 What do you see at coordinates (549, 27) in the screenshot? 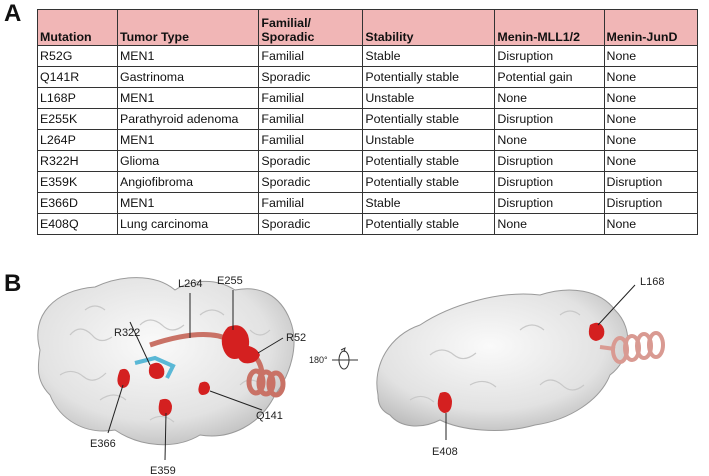
I see `header-menin-mll: Menin-MLL1/2` at bounding box center [549, 27].